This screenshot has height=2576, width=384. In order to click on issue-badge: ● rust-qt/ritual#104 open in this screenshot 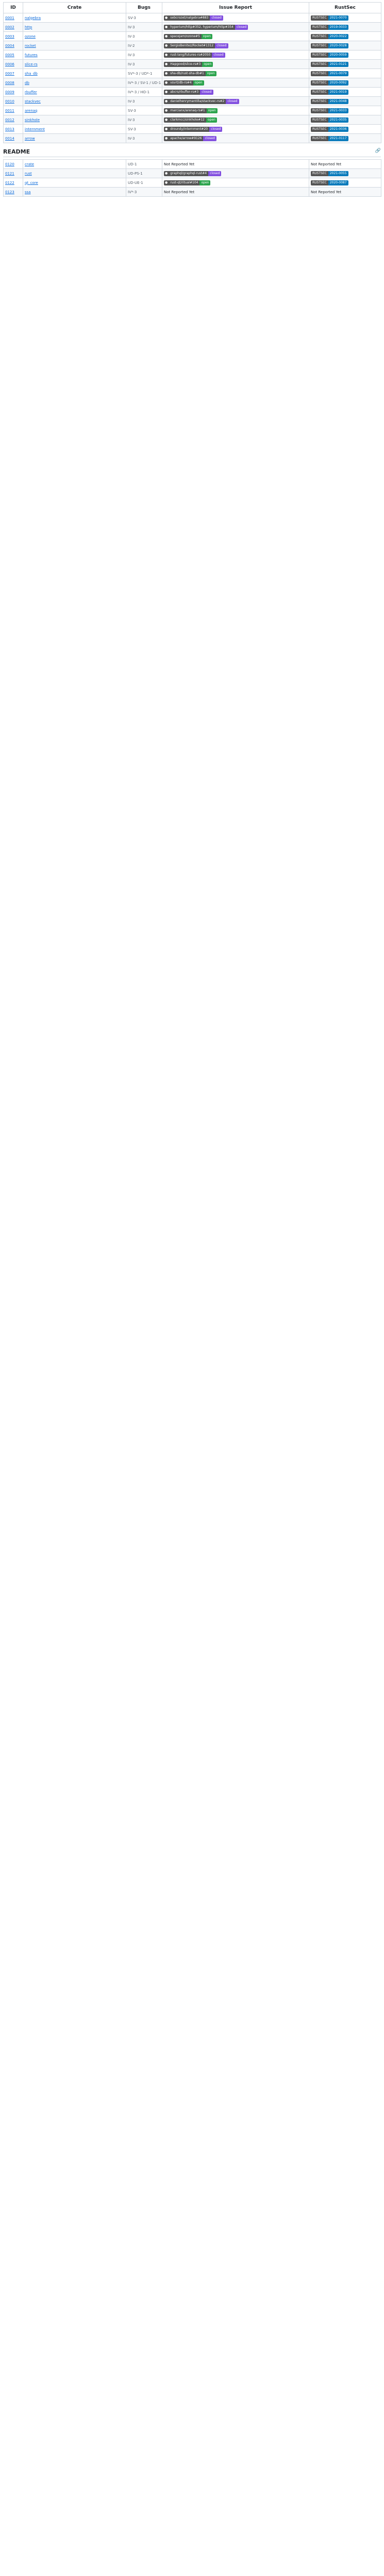, I will do `click(188, 182)`.